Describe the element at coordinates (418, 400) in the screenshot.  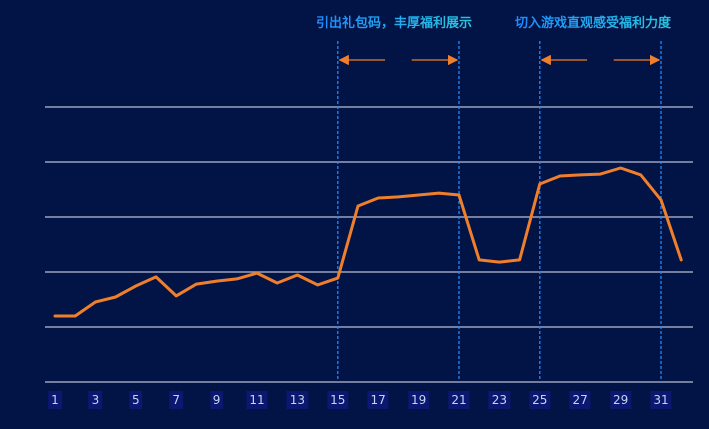
I see `x-tick-label: 19` at that location.